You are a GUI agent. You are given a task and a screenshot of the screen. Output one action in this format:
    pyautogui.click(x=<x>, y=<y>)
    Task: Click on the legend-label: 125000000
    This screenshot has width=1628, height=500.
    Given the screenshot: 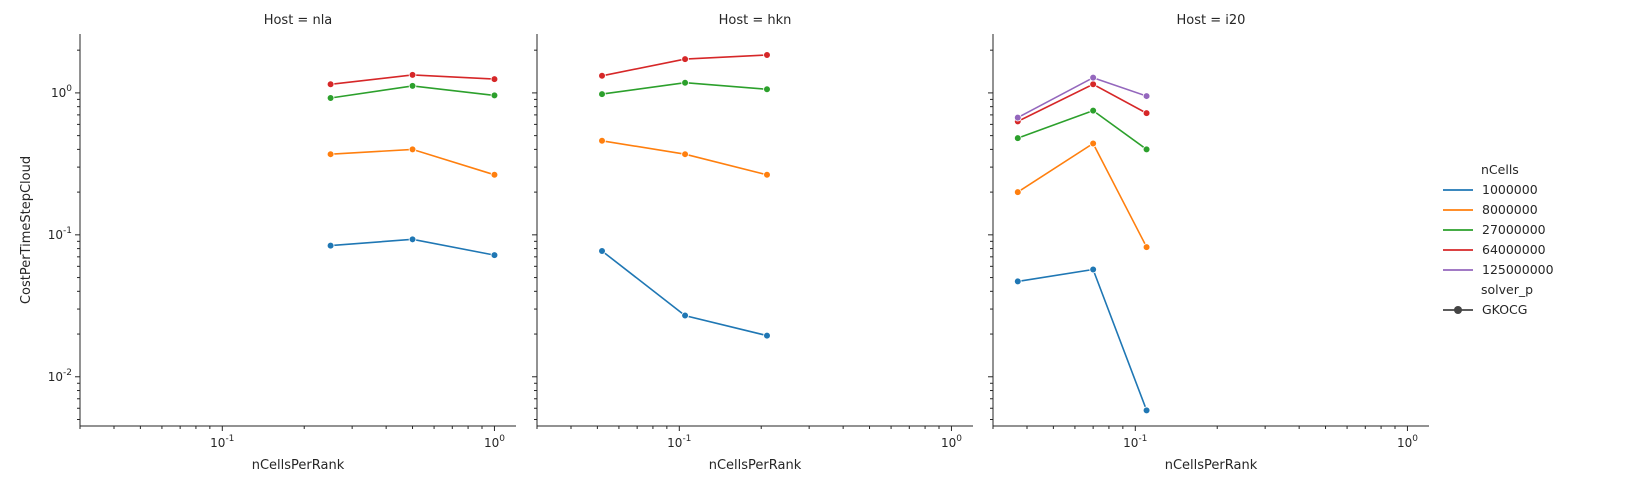 What is the action you would take?
    pyautogui.click(x=1518, y=269)
    